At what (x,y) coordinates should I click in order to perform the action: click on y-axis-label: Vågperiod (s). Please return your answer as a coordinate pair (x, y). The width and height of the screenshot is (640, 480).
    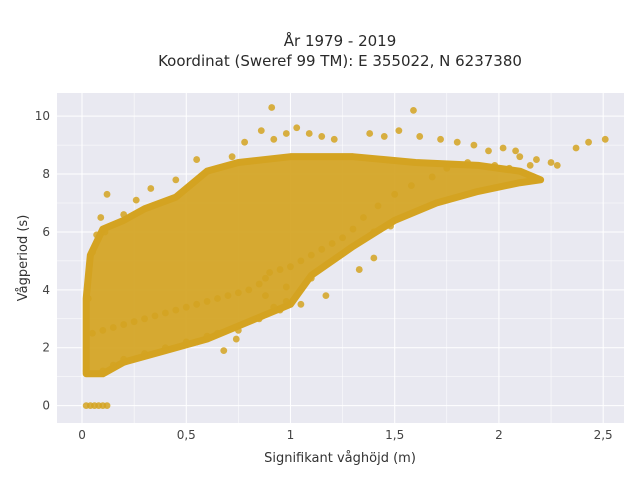
    Looking at the image, I should click on (23, 258).